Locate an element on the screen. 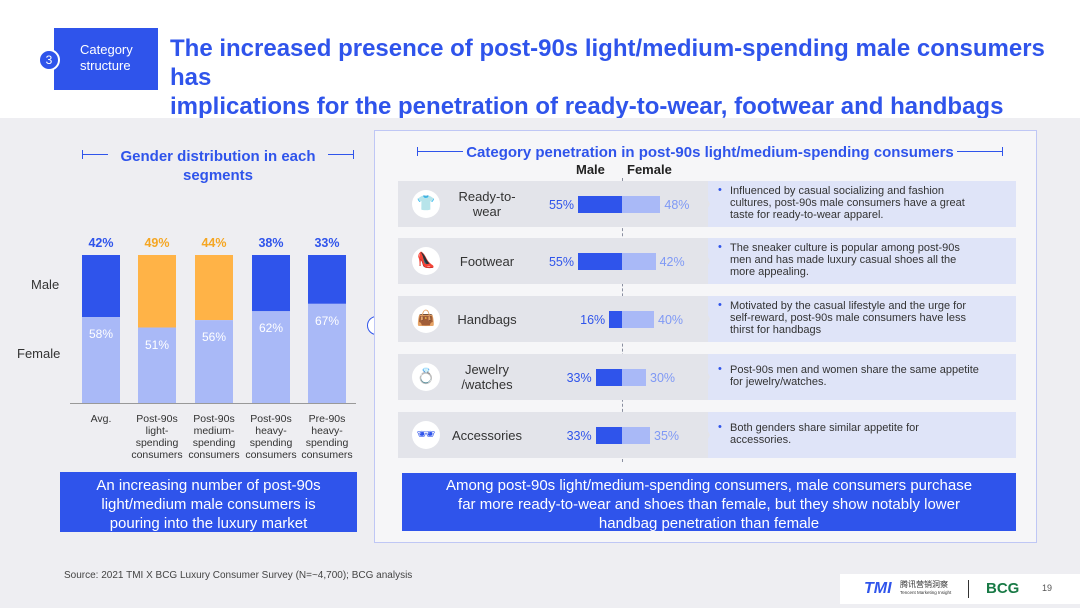  female-value-label: 42% is located at coordinates (672, 262).